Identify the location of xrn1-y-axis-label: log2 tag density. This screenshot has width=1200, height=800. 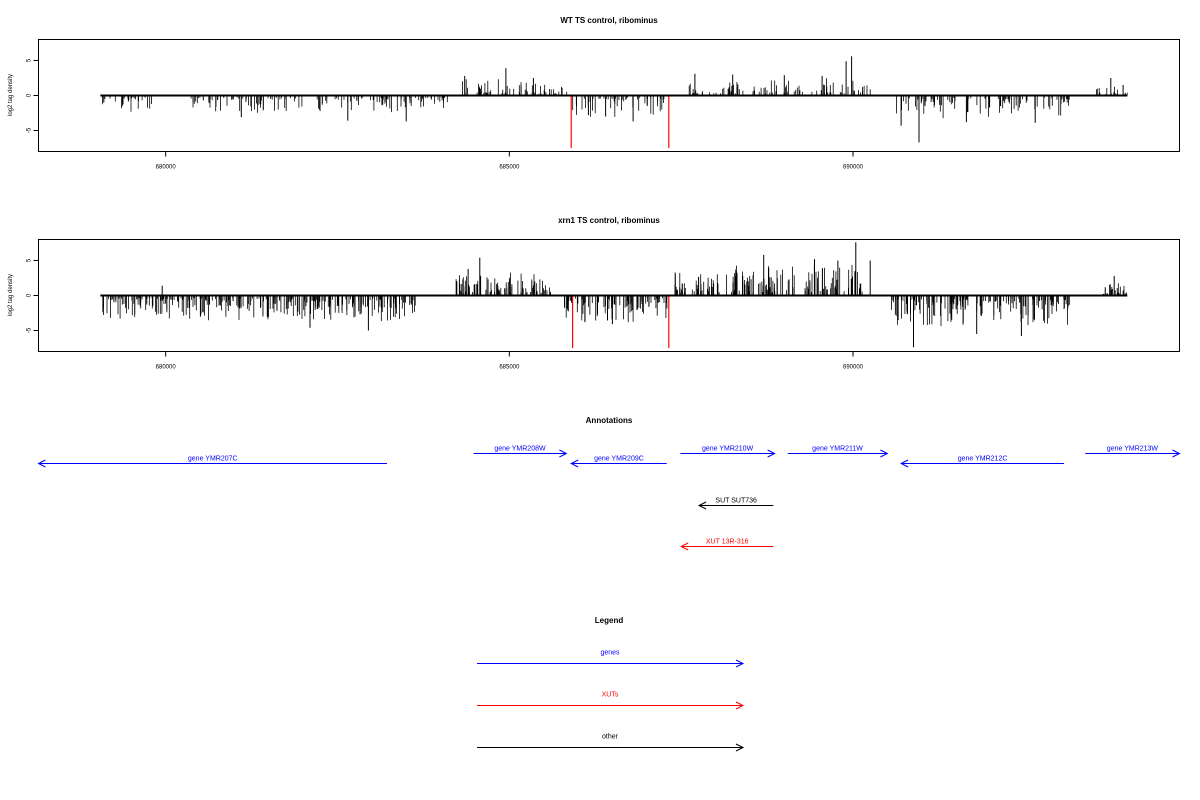
(11, 295).